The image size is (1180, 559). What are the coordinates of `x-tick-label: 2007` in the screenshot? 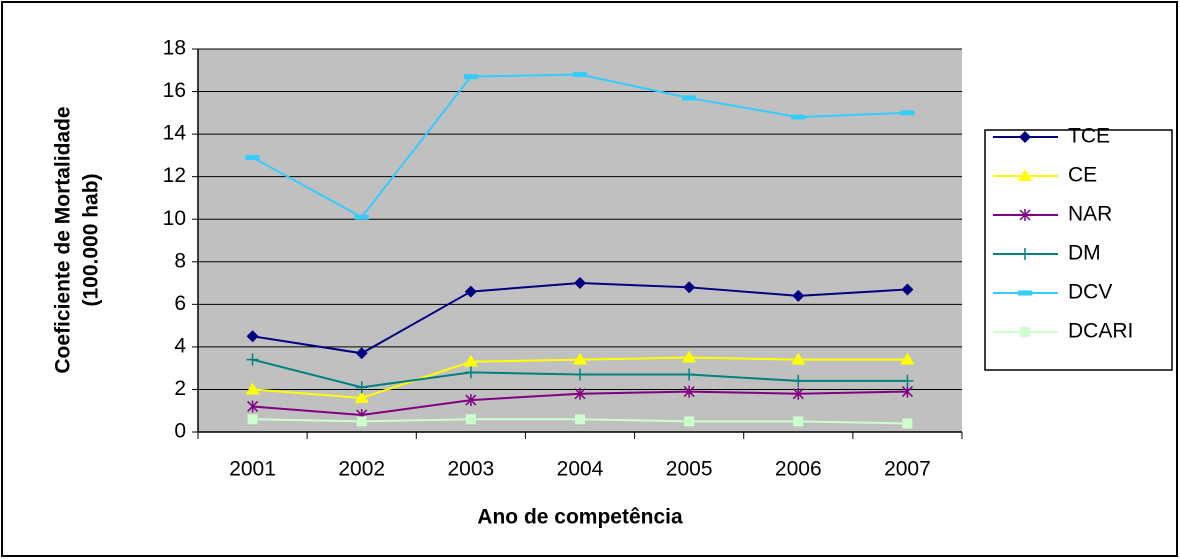 It's located at (907, 469).